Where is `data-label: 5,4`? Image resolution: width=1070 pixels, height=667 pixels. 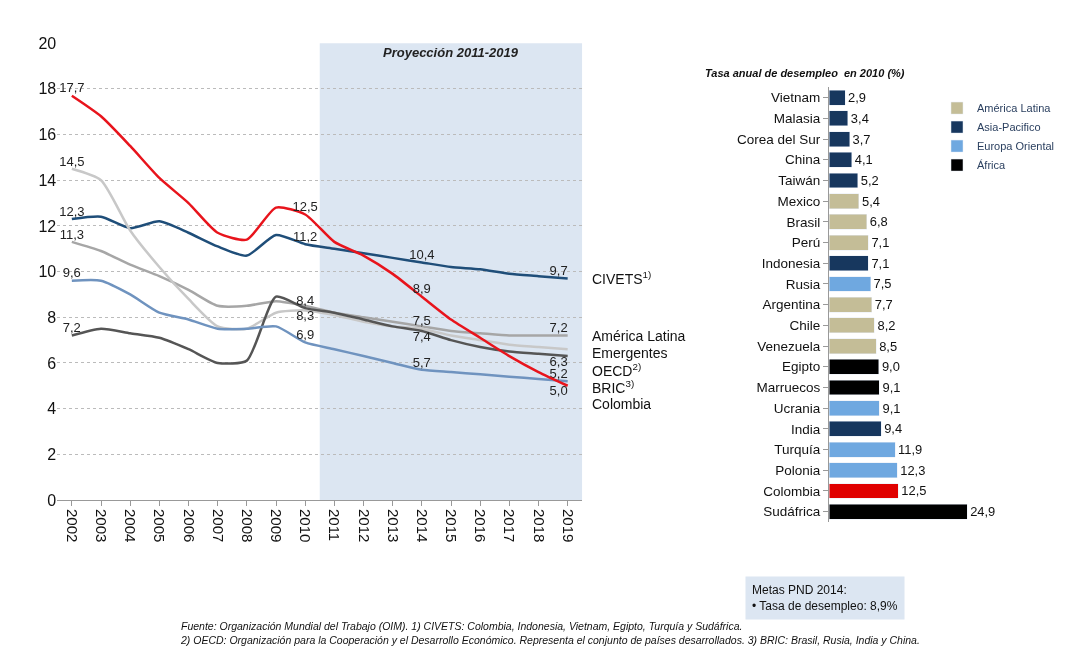
data-label: 5,4 is located at coordinates (870, 201).